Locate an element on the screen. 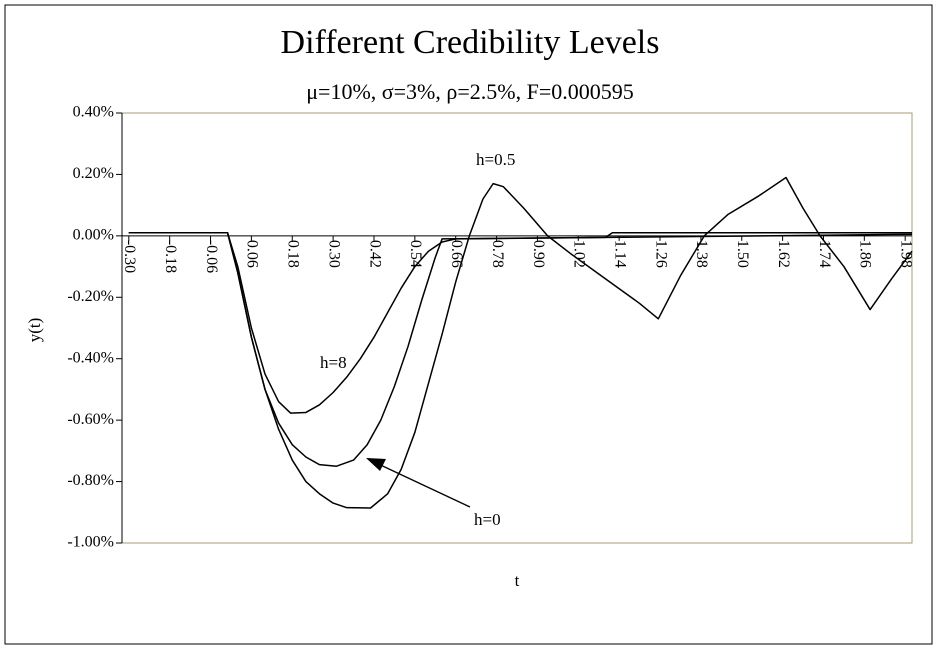  x-tick-label: 1.74 is located at coordinates (824, 254).